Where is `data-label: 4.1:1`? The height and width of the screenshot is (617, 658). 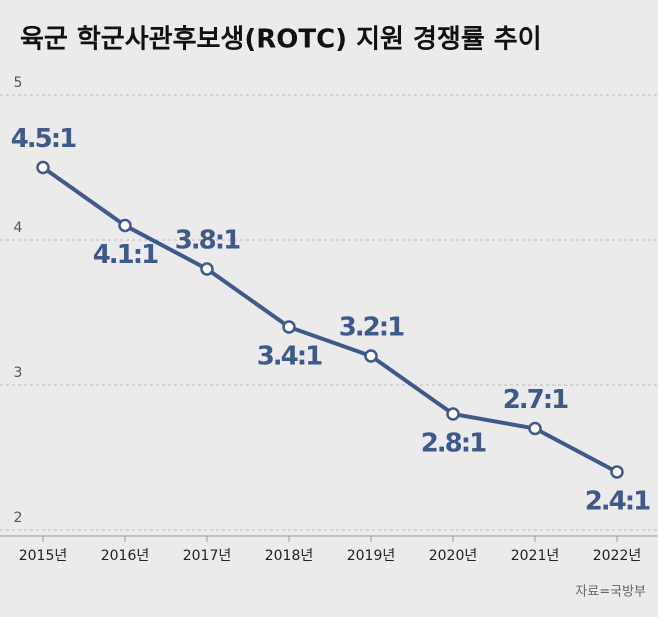 data-label: 4.1:1 is located at coordinates (125, 255).